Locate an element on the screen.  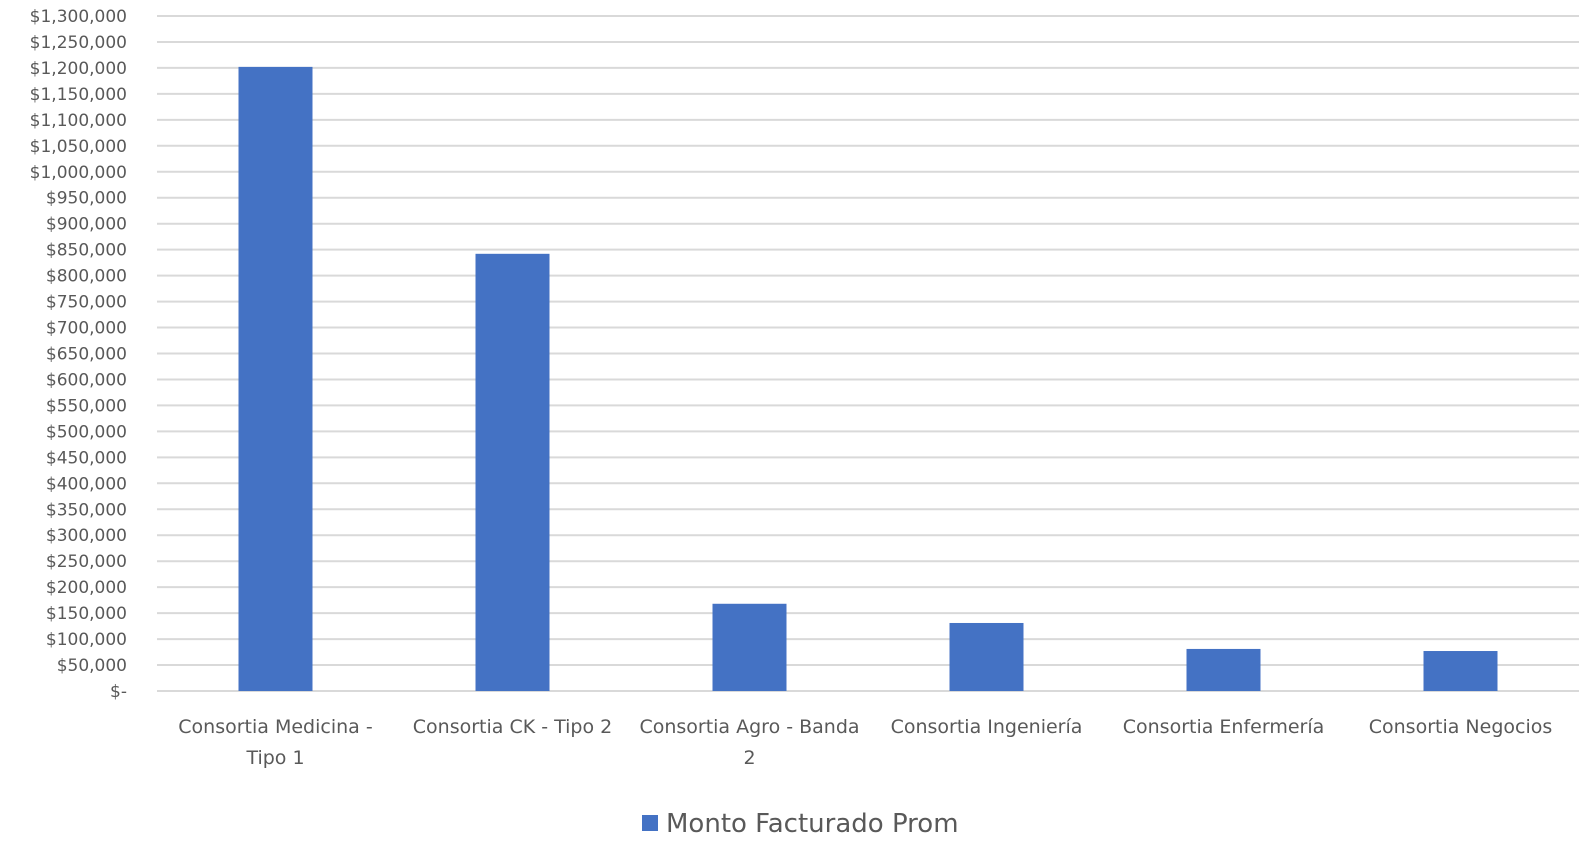
y-tick-label: $800,000 is located at coordinates (86, 277).